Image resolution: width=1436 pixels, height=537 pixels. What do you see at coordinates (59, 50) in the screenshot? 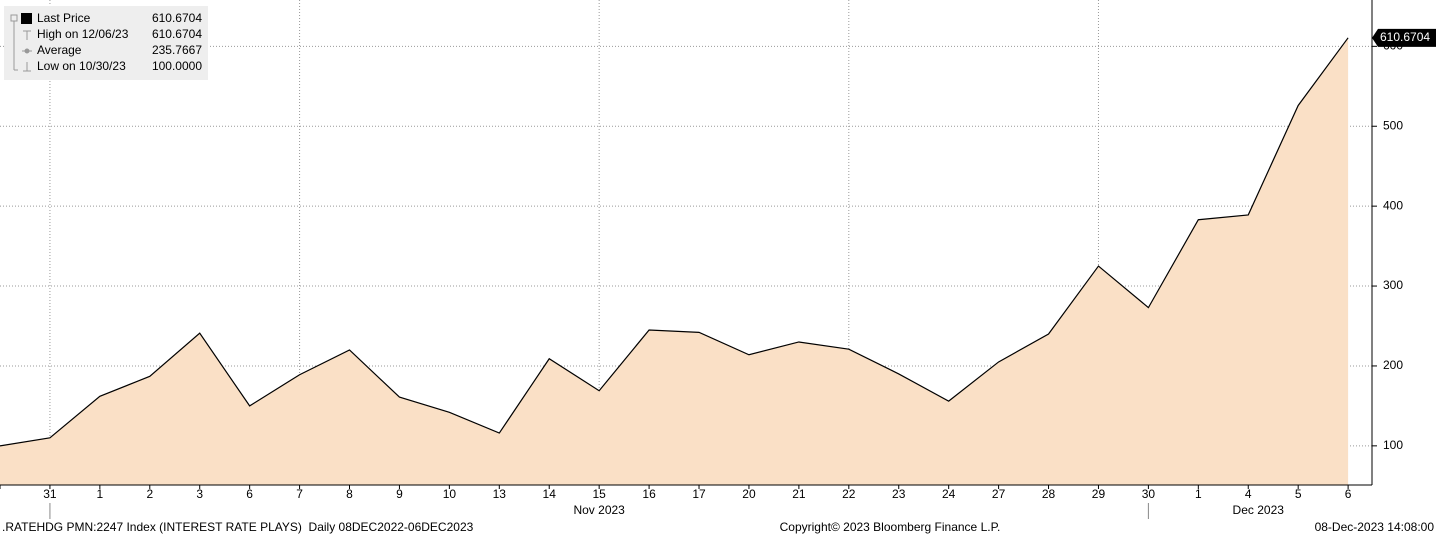
I see `legend-label: Average` at bounding box center [59, 50].